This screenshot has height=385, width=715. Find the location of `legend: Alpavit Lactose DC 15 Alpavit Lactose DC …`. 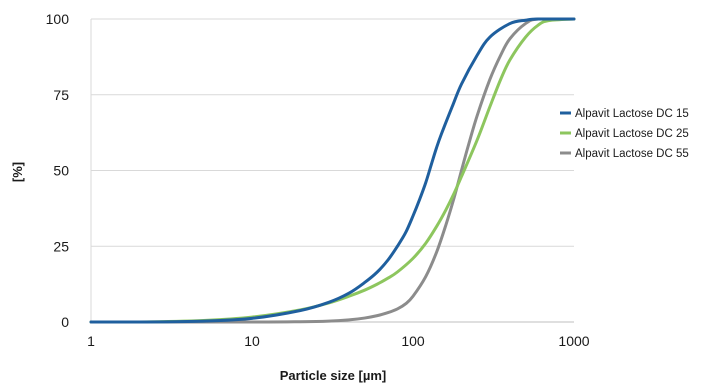

legend: Alpavit Lactose DC 15 Alpavit Lactose DC … is located at coordinates (624, 134).